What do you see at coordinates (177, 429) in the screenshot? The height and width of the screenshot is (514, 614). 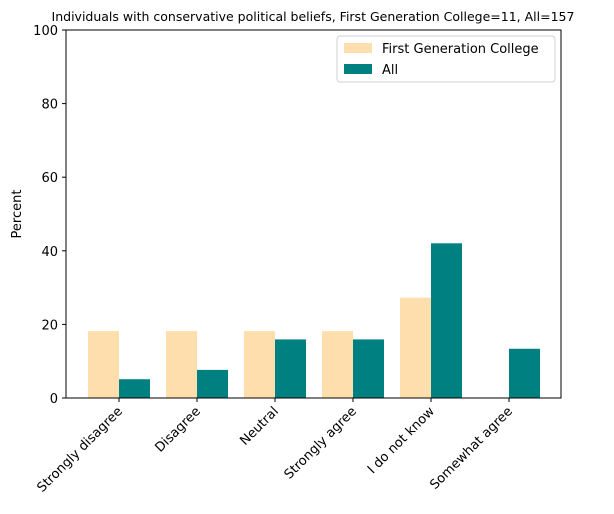 I see `x-tick-label-1: Disagree` at bounding box center [177, 429].